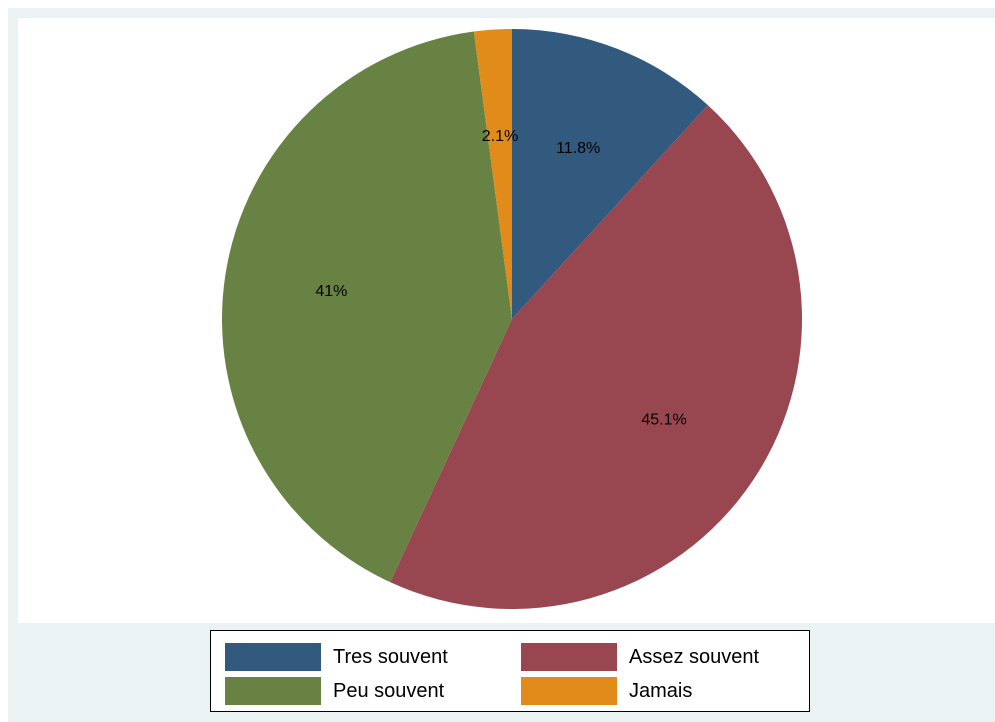  I want to click on legend-swatch-peu-souvent, so click(273, 691).